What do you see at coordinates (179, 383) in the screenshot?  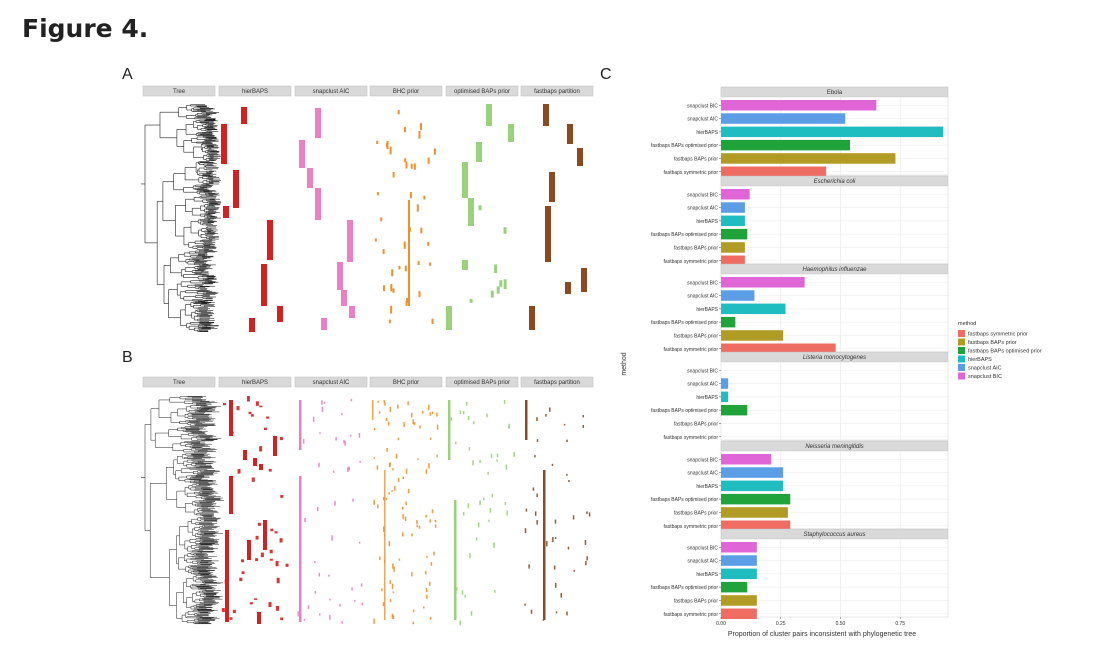 I see `facet-strip-label: Tree` at bounding box center [179, 383].